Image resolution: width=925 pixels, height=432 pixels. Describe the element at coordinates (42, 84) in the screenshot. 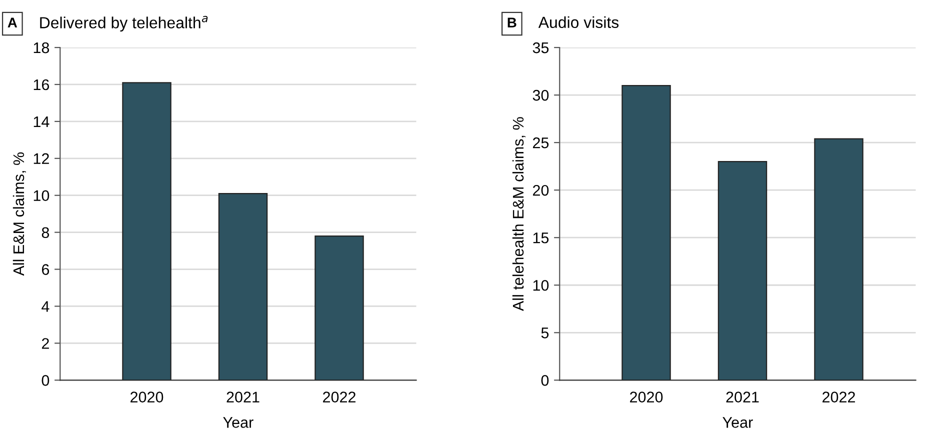

I see `y-tick-label: 16` at that location.